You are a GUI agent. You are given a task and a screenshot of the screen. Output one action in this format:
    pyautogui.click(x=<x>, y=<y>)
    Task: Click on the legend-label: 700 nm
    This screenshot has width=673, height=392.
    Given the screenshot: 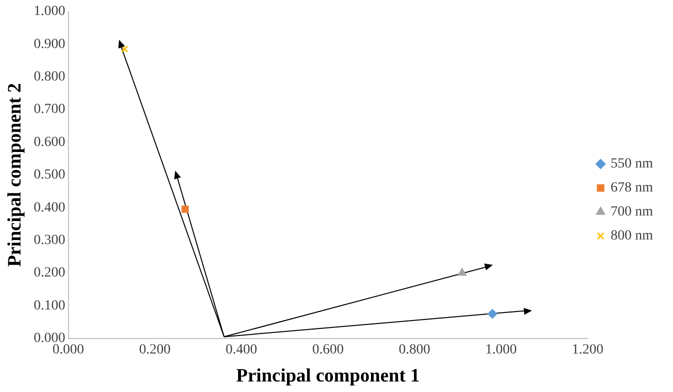 What is the action you would take?
    pyautogui.click(x=632, y=212)
    